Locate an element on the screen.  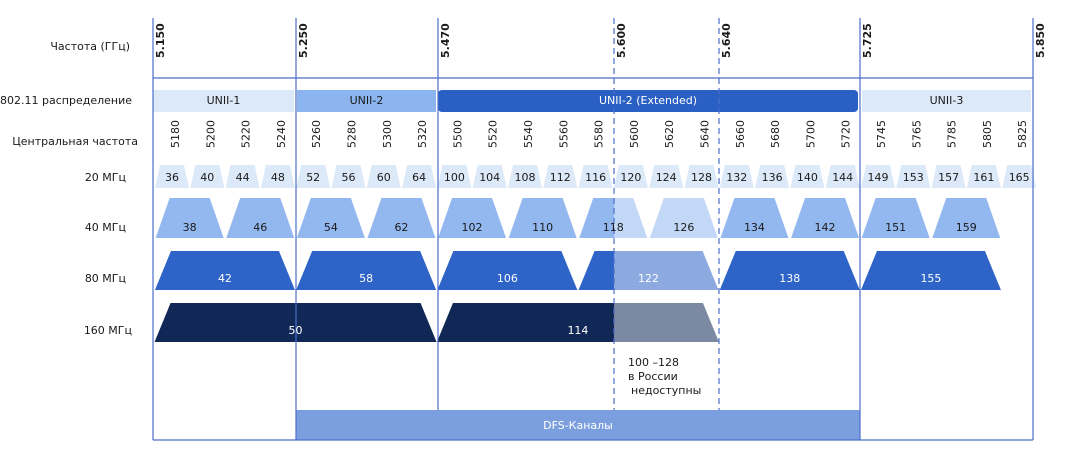
channel-label: 140 is located at coordinates (807, 177).